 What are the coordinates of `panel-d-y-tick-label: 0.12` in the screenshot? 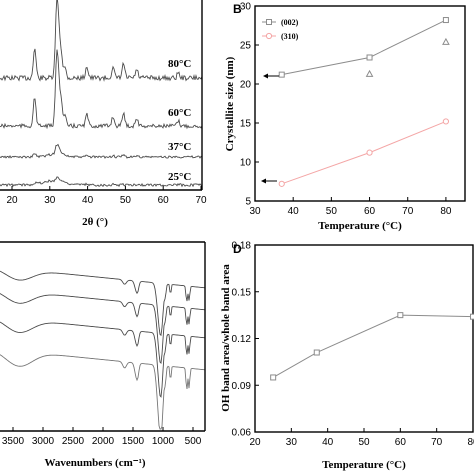 It's located at (242, 339).